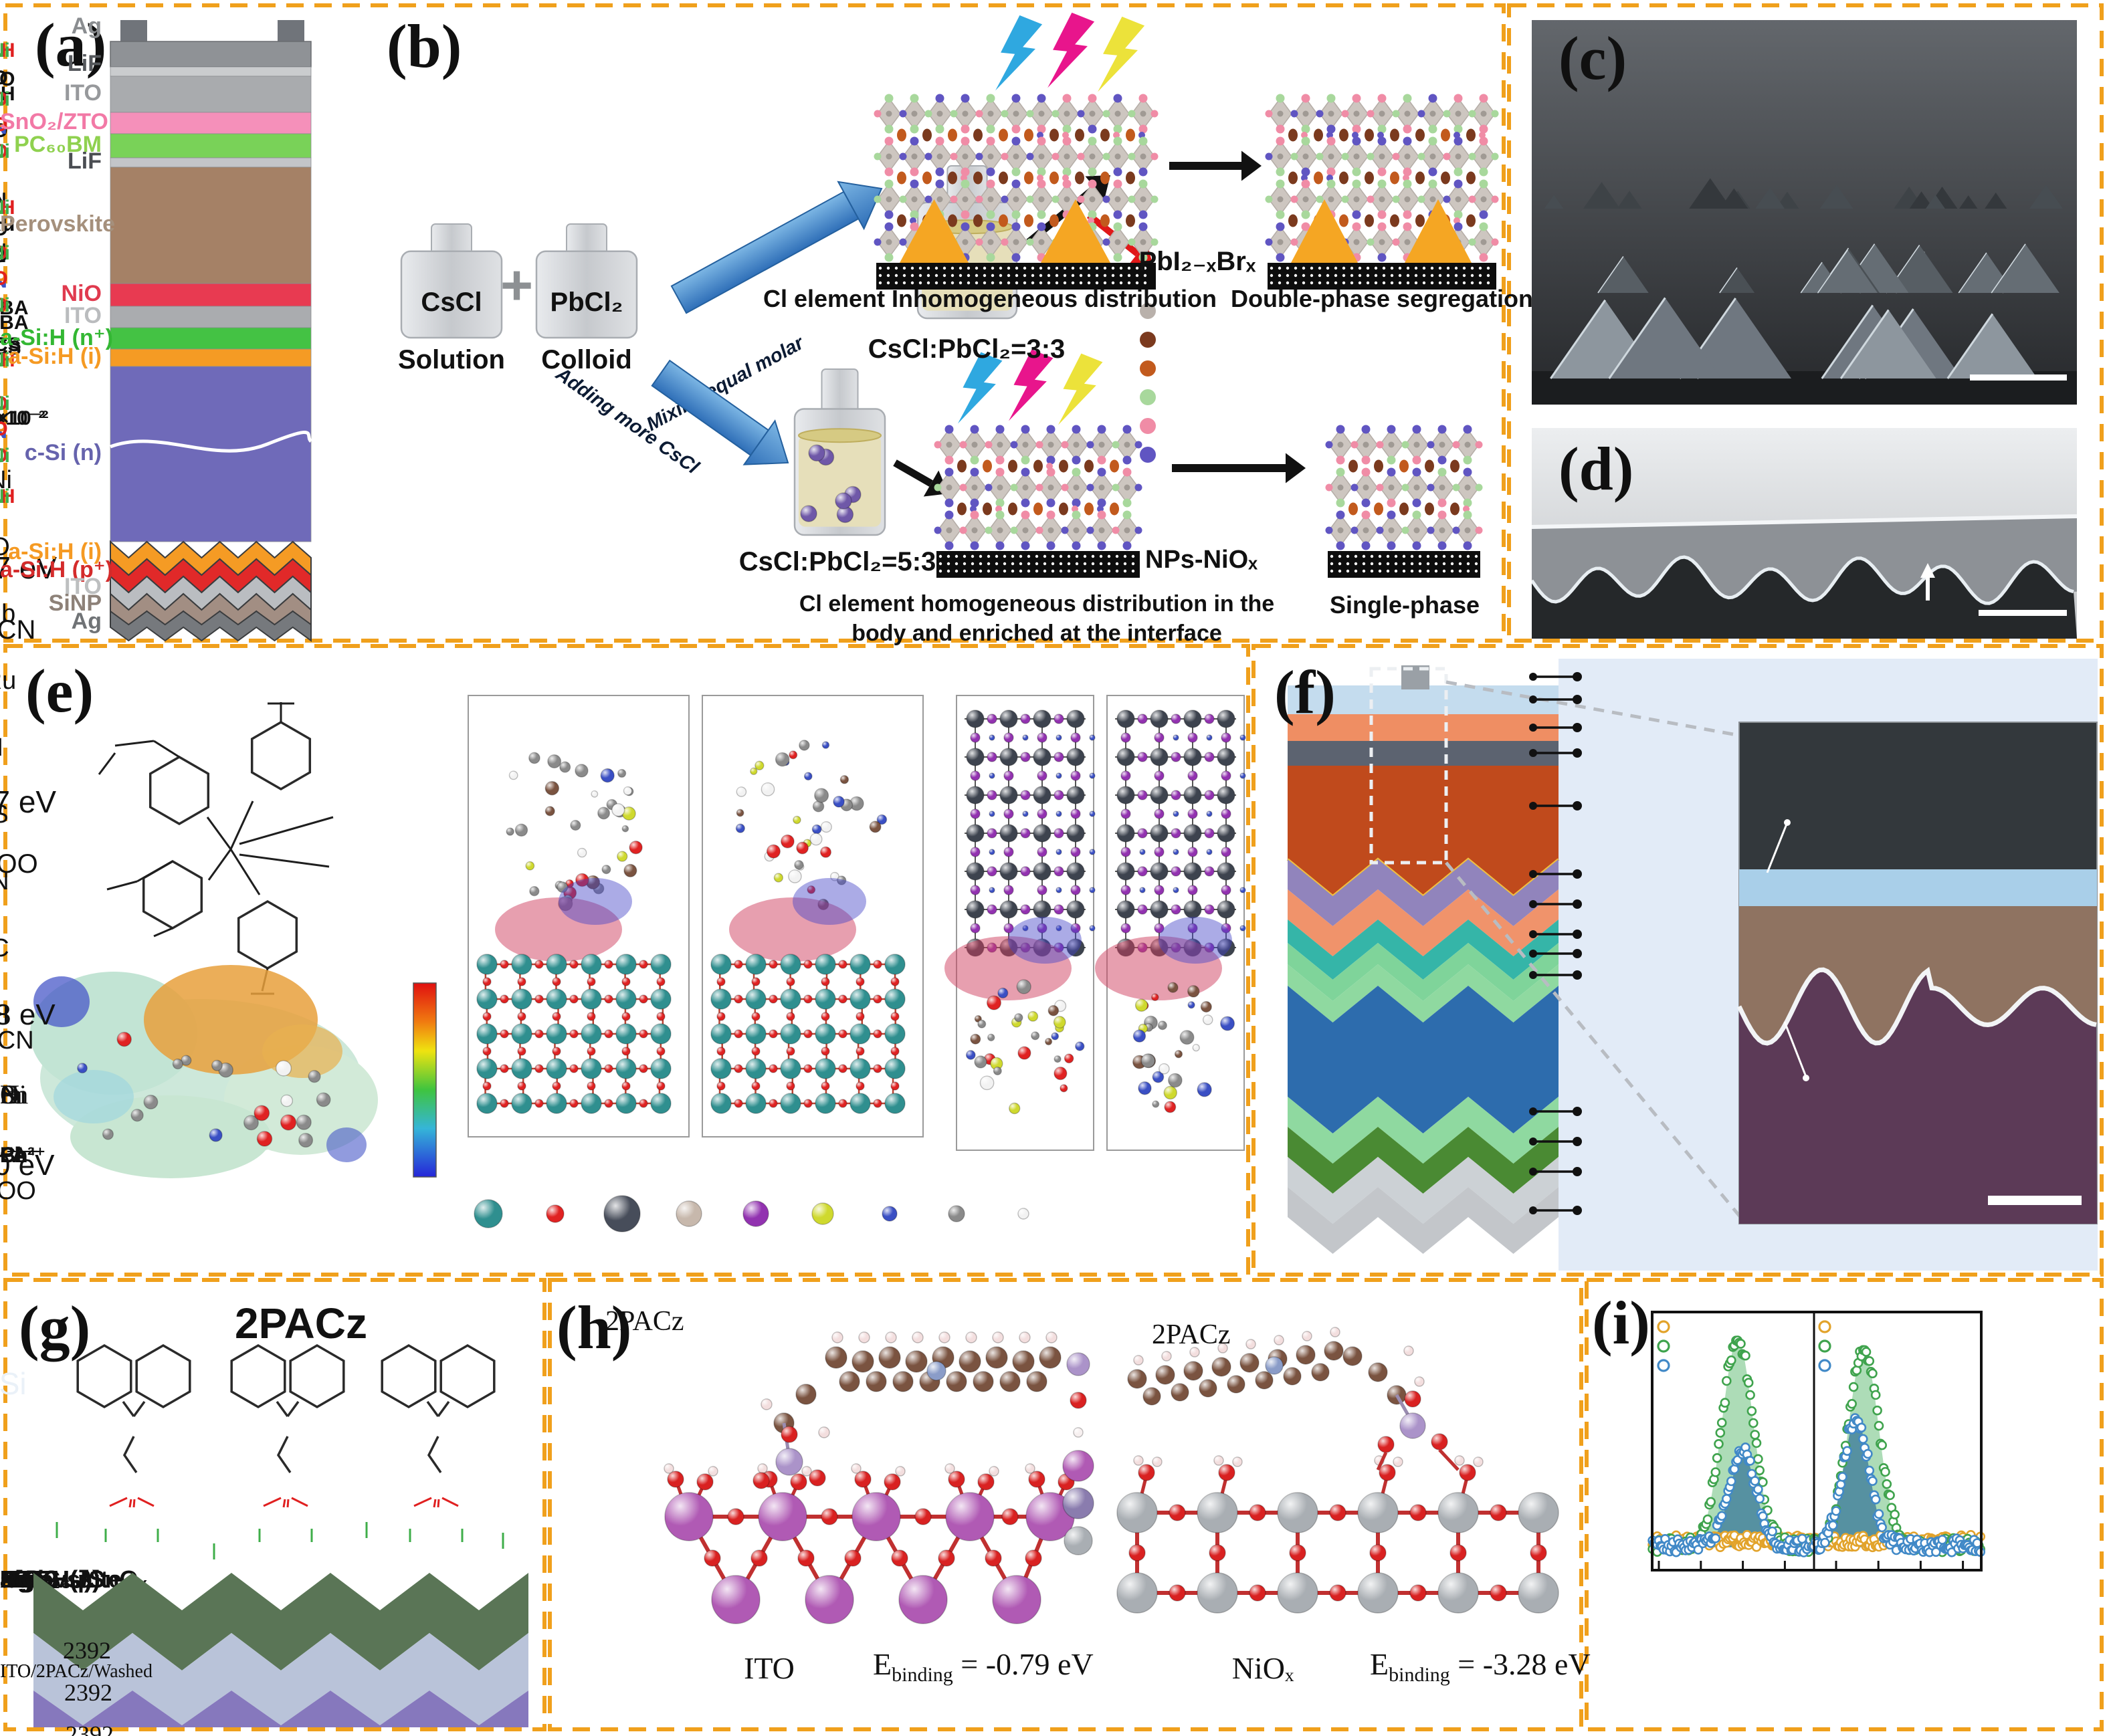  I want to click on interface-arrow-icon, so click(1927, 570).